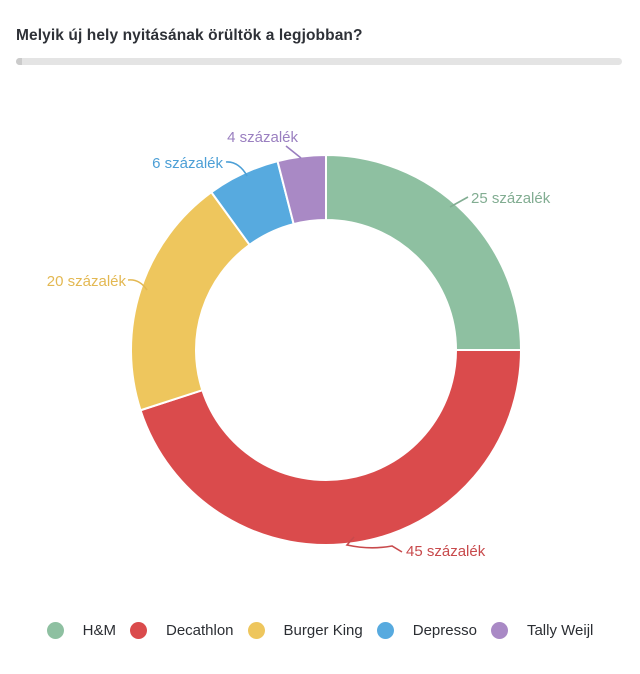 This screenshot has height=674, width=640. Describe the element at coordinates (374, 544) in the screenshot. I see `slice-label-leader-decathlon` at that location.